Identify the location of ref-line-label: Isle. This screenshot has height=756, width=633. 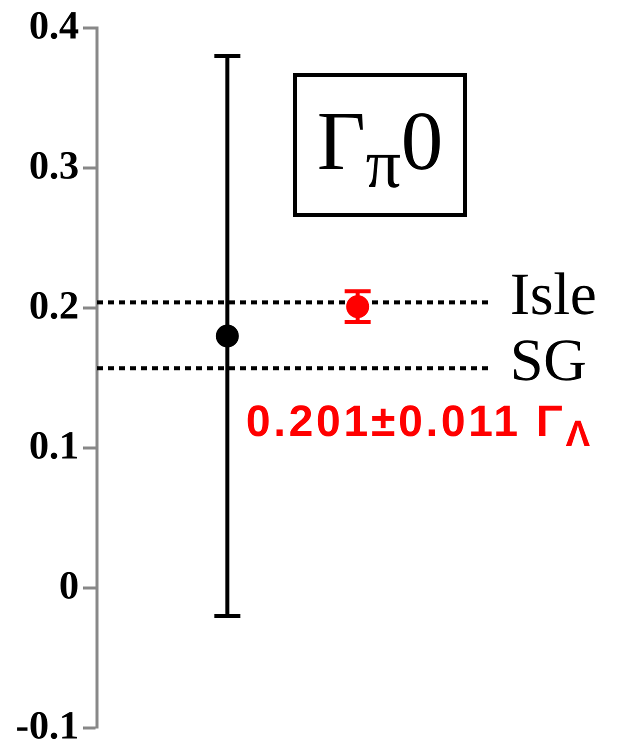
(553, 294).